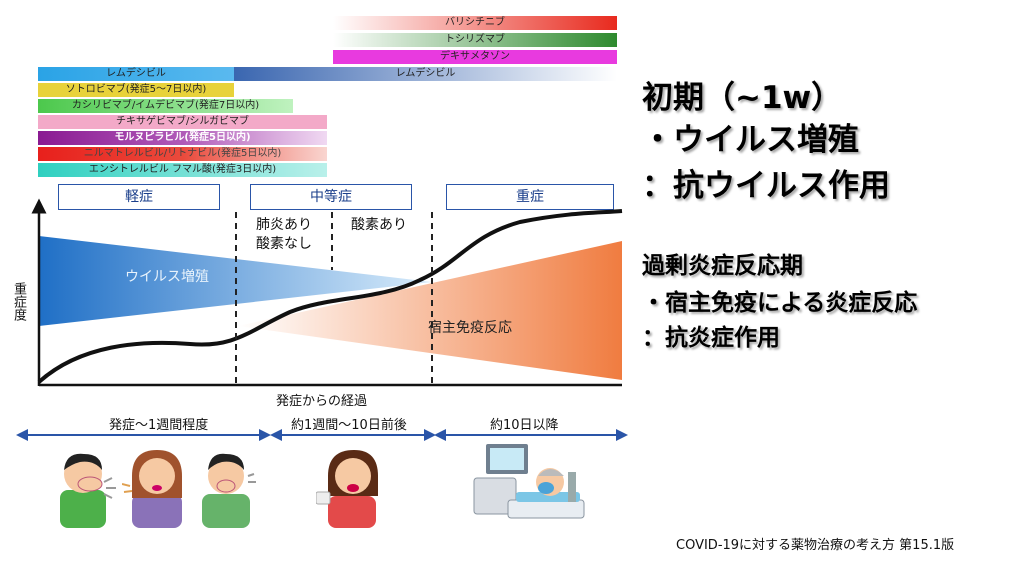 This screenshot has width=1024, height=576. What do you see at coordinates (159, 425) in the screenshot?
I see `timeline-label-1: 発症～1週間程度` at bounding box center [159, 425].